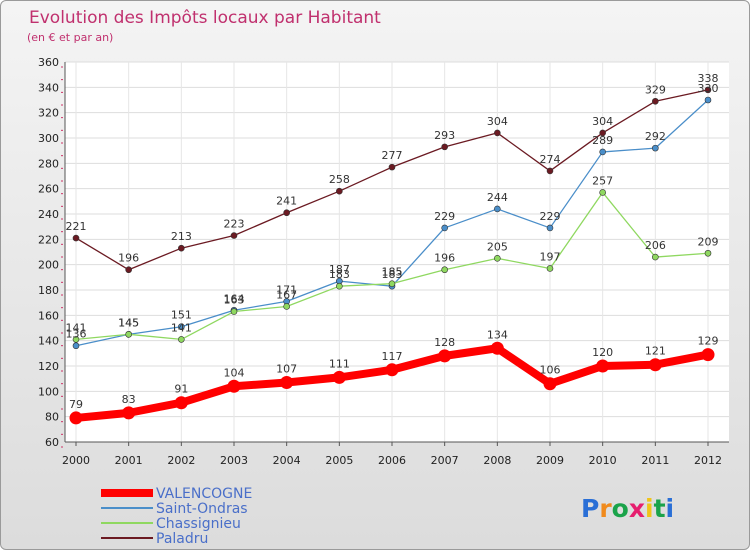 Image resolution: width=750 pixels, height=550 pixels. I want to click on data-label-chassignieu: 183, so click(339, 274).